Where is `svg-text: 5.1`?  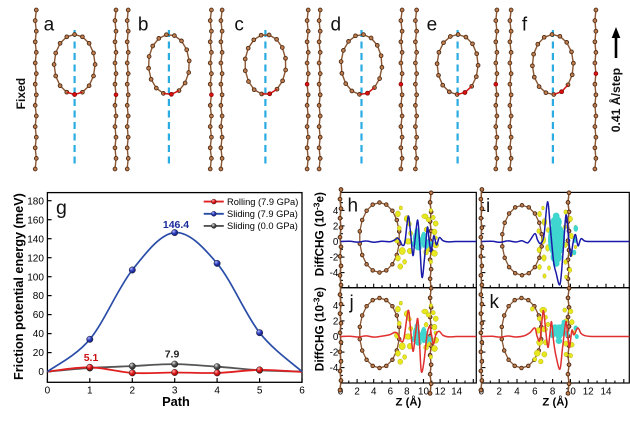
svg-text: 5.1 is located at coordinates (91, 358).